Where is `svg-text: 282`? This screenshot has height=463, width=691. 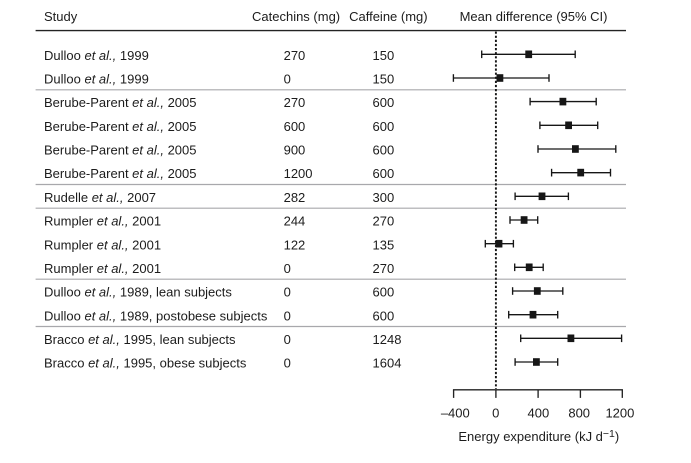 svg-text: 282 is located at coordinates (295, 197).